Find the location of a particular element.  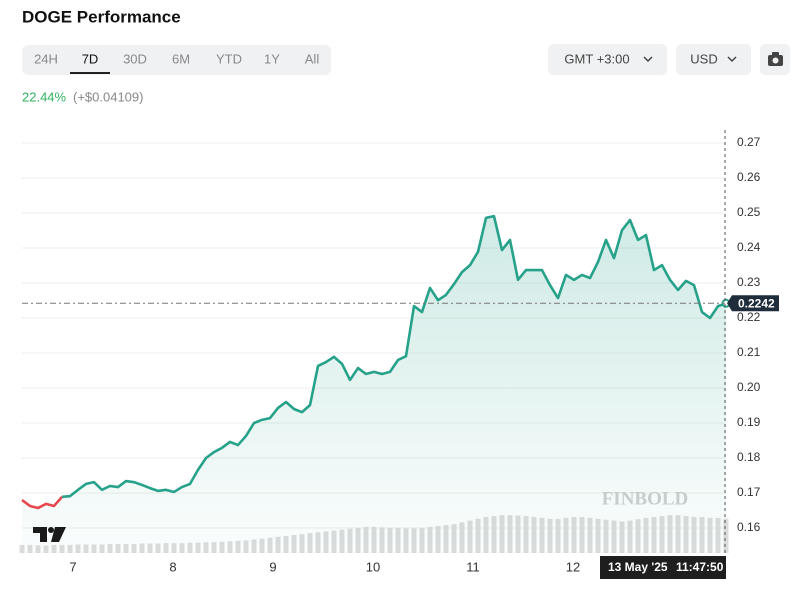

price-tag is located at coordinates (753, 303).